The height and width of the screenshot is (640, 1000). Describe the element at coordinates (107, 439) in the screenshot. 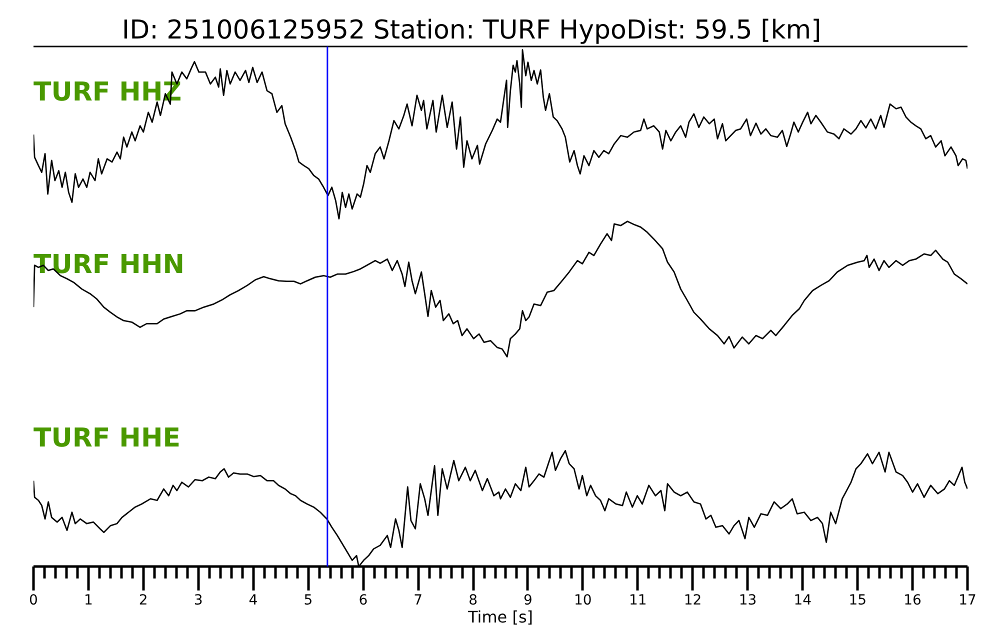

I see `series-label: TURF HHE` at that location.